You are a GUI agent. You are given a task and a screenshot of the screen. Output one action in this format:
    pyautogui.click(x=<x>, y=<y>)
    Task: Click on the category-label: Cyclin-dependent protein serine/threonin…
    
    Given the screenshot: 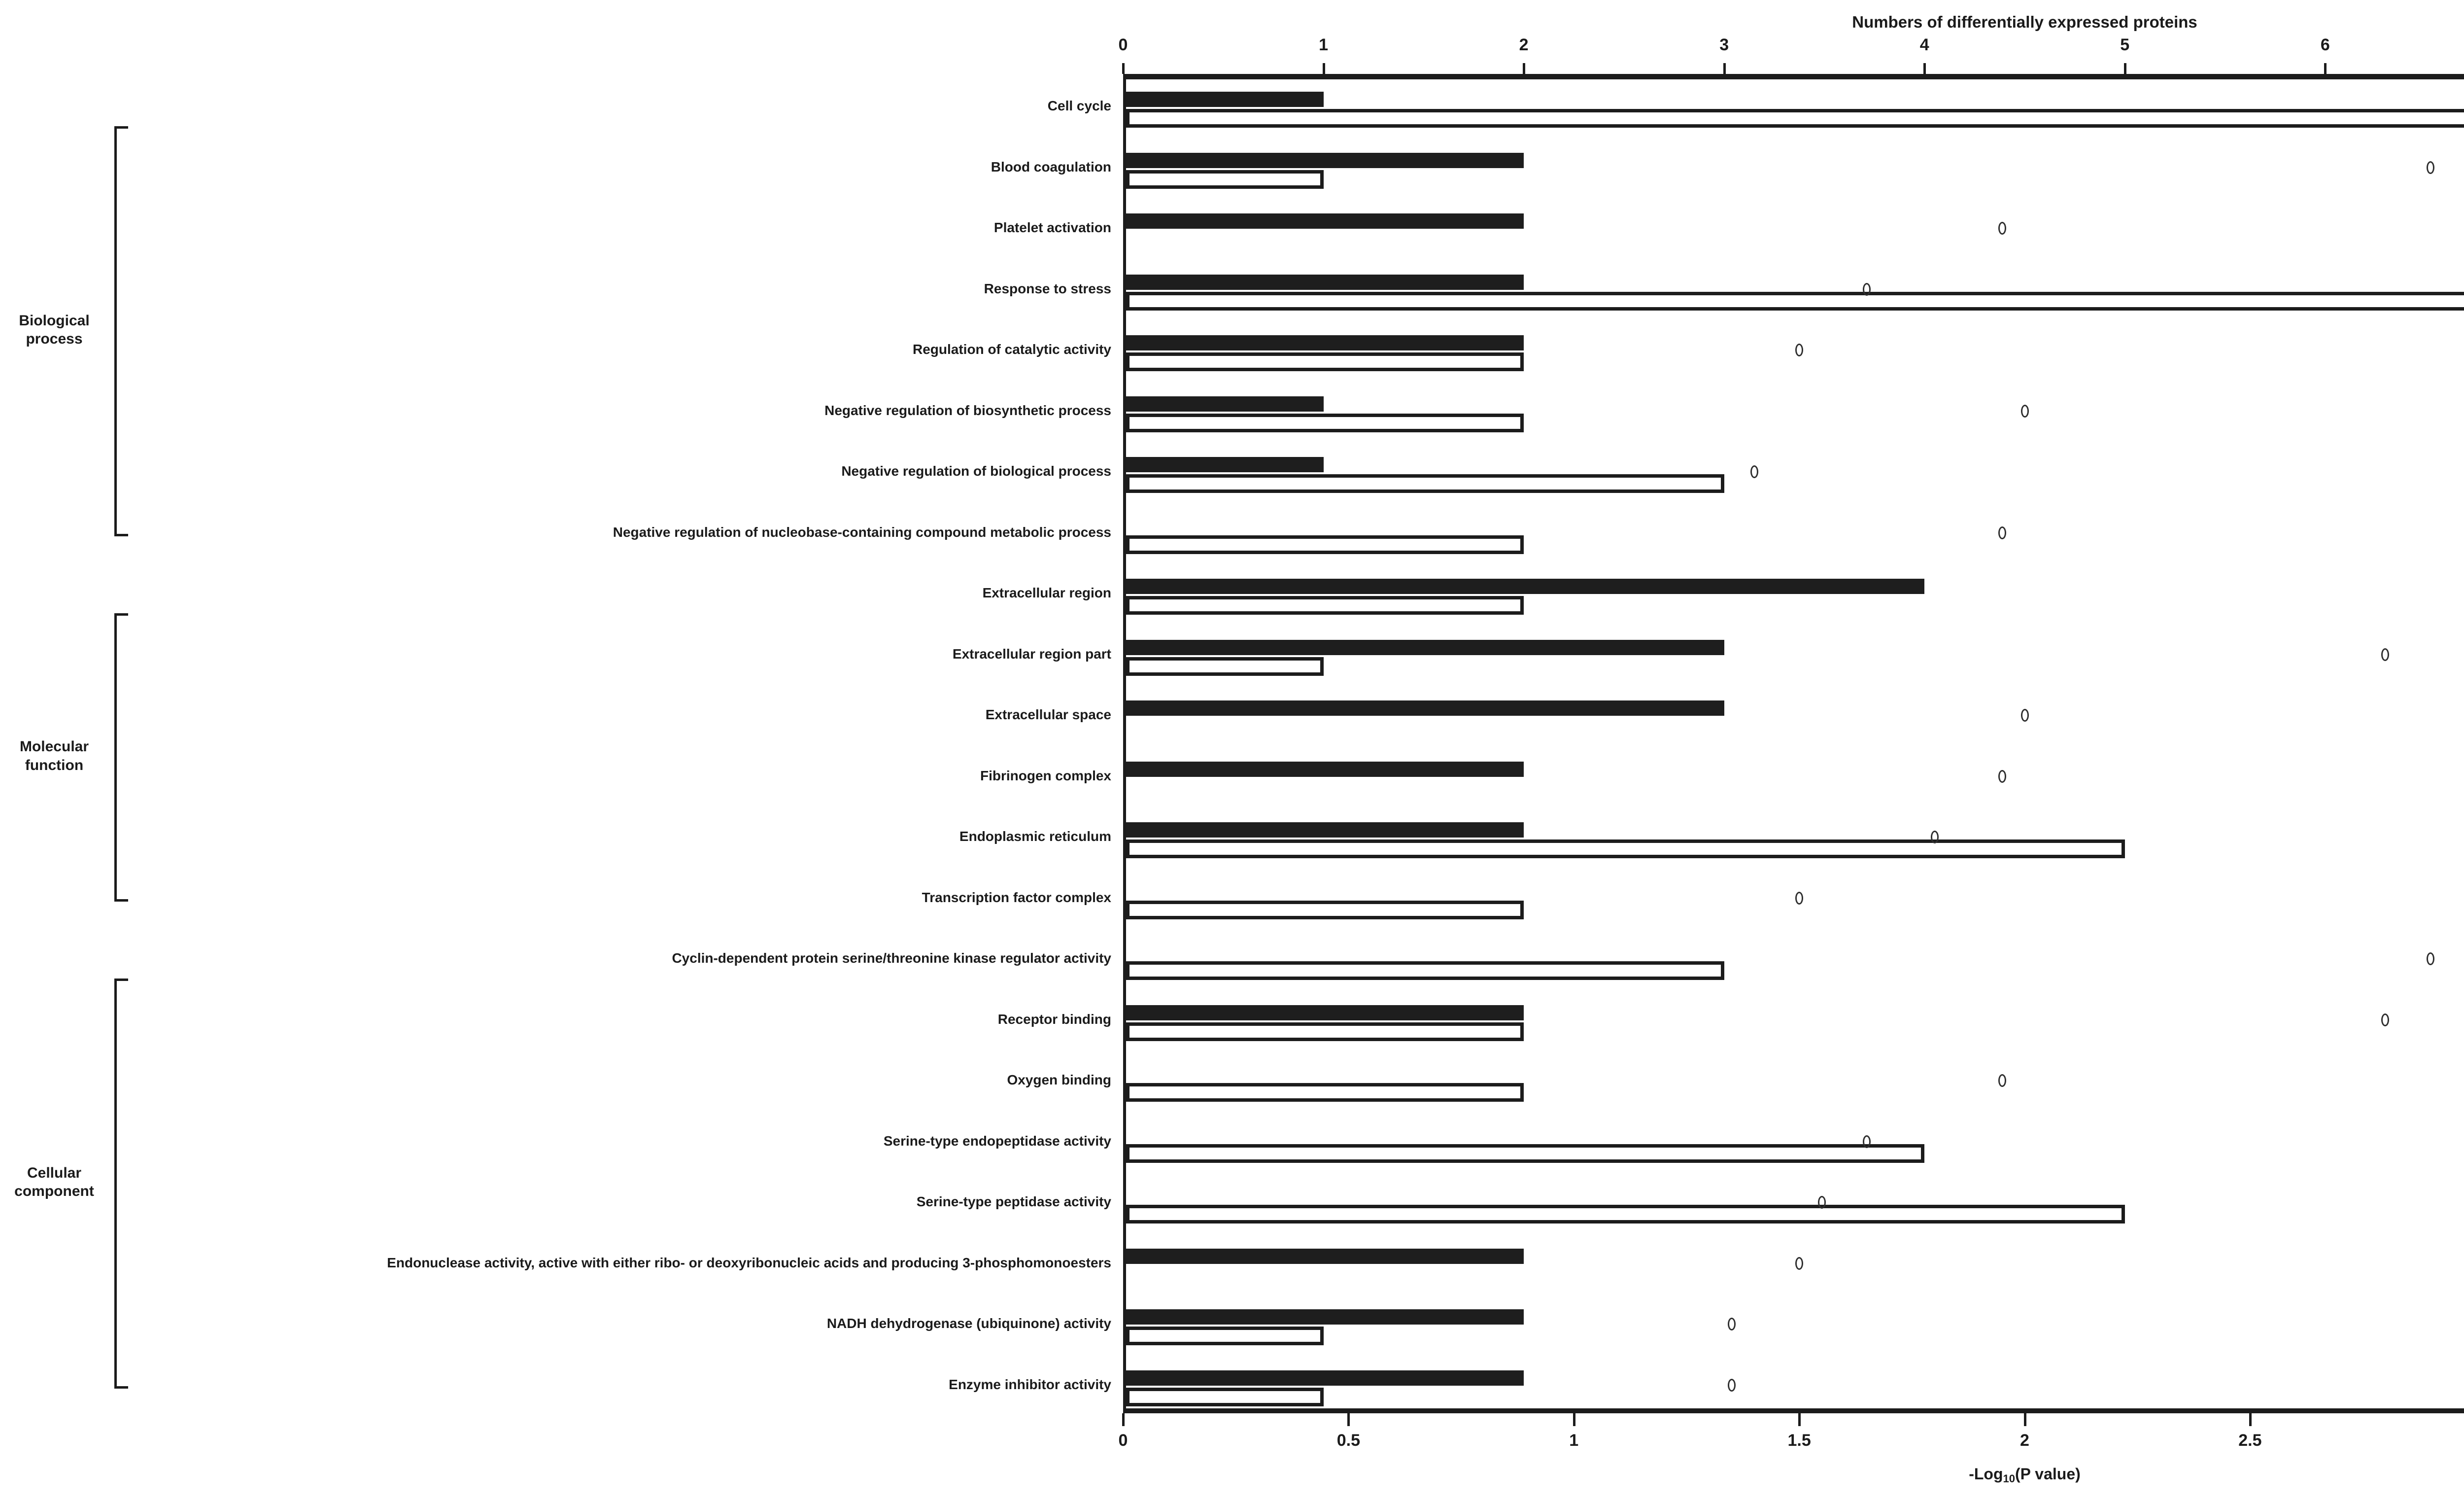 What is the action you would take?
    pyautogui.click(x=891, y=958)
    